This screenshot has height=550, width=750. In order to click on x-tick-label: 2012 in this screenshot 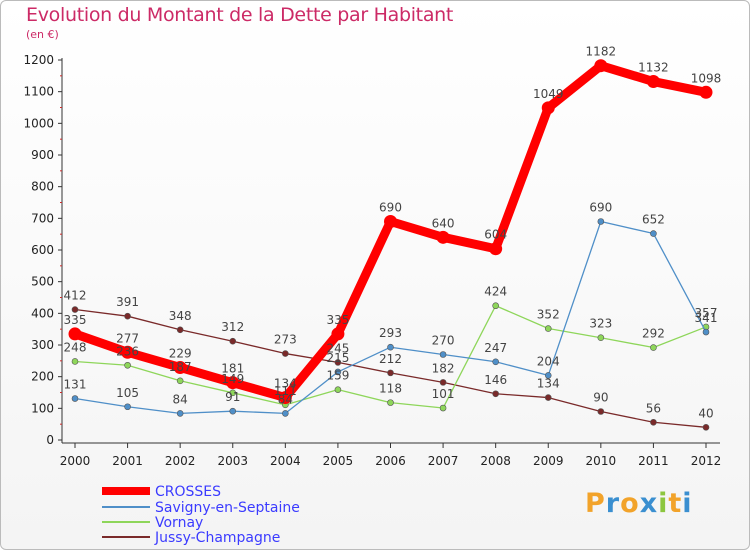, I will do `click(706, 461)`.